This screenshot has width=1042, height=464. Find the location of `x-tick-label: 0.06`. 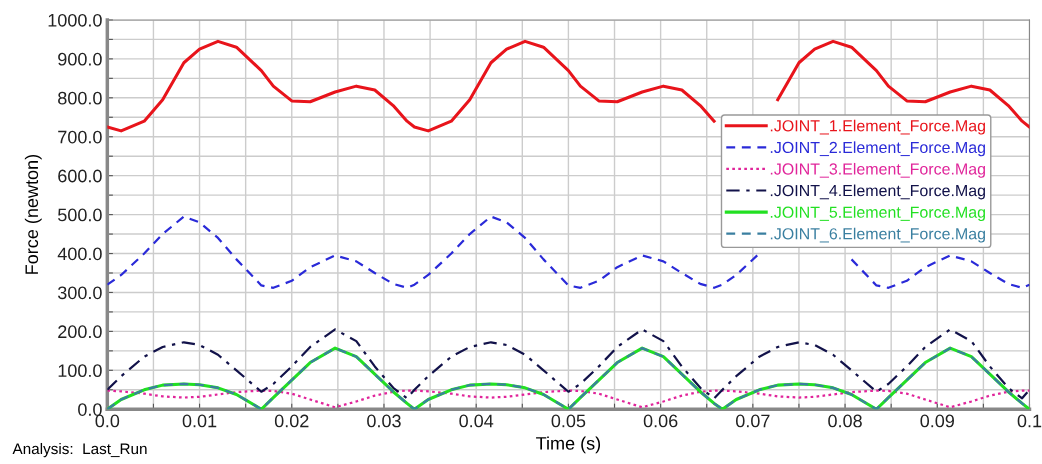

x-tick-label: 0.06 is located at coordinates (660, 421).